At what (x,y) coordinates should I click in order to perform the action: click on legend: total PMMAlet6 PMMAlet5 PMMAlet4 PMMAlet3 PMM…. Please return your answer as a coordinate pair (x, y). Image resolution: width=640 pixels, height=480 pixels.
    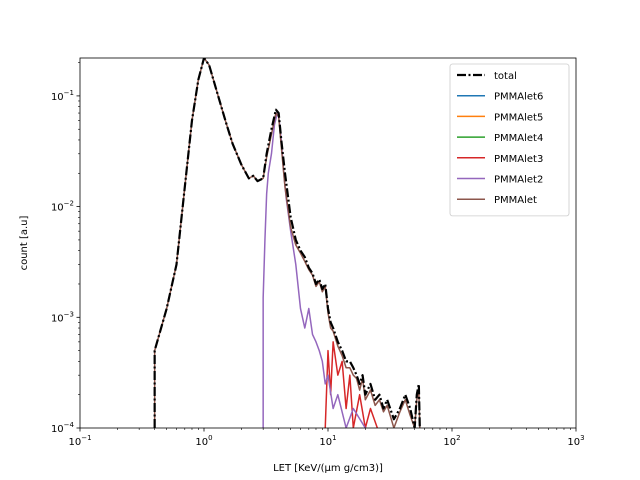
    Looking at the image, I should click on (509, 140).